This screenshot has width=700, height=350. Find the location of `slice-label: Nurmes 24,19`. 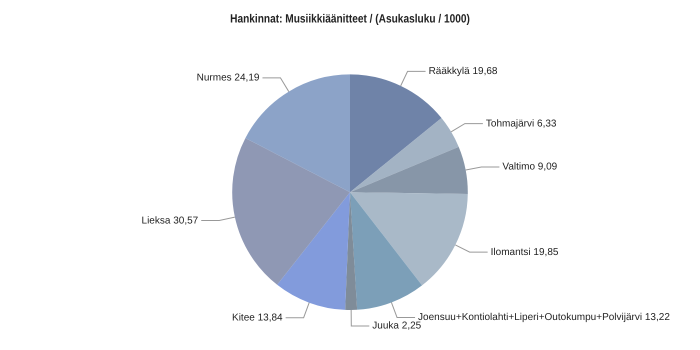

slice-label: Nurmes 24,19 is located at coordinates (228, 78).